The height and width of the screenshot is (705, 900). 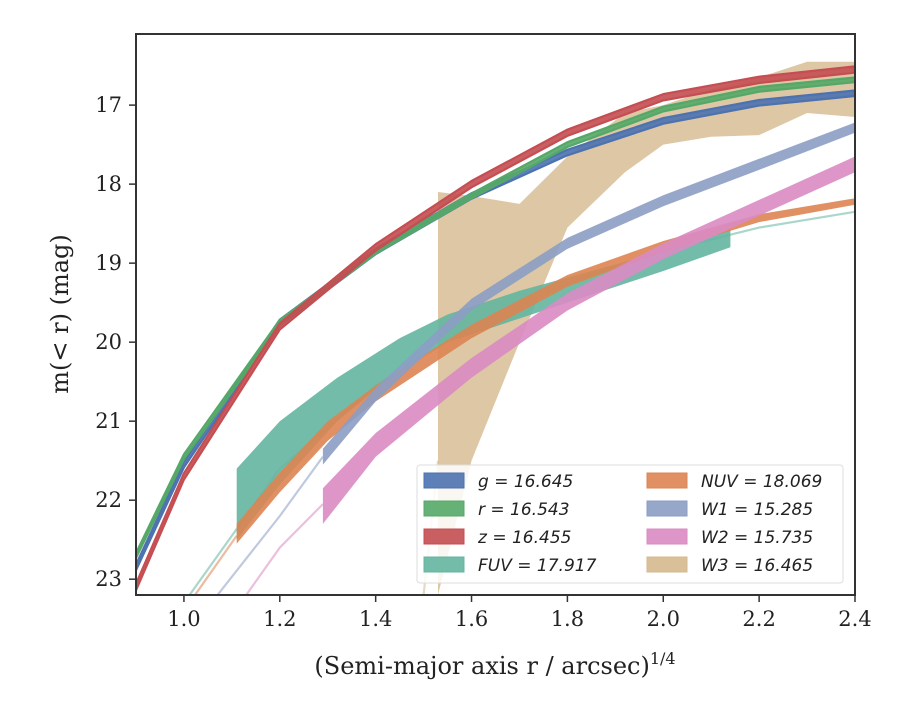 What do you see at coordinates (667, 564) in the screenshot?
I see `legend-swatch-w3` at bounding box center [667, 564].